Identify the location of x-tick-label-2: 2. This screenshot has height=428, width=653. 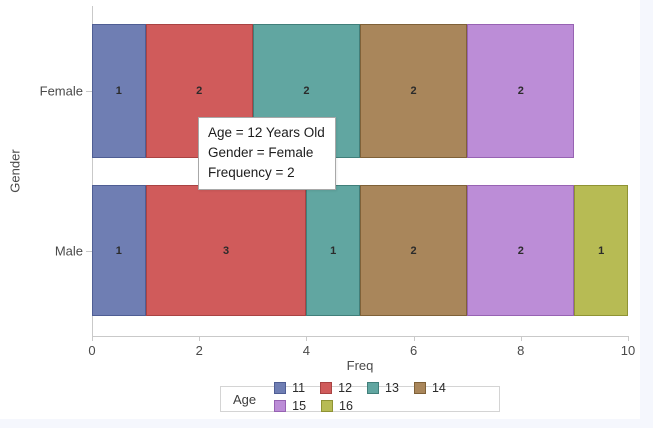
(199, 350).